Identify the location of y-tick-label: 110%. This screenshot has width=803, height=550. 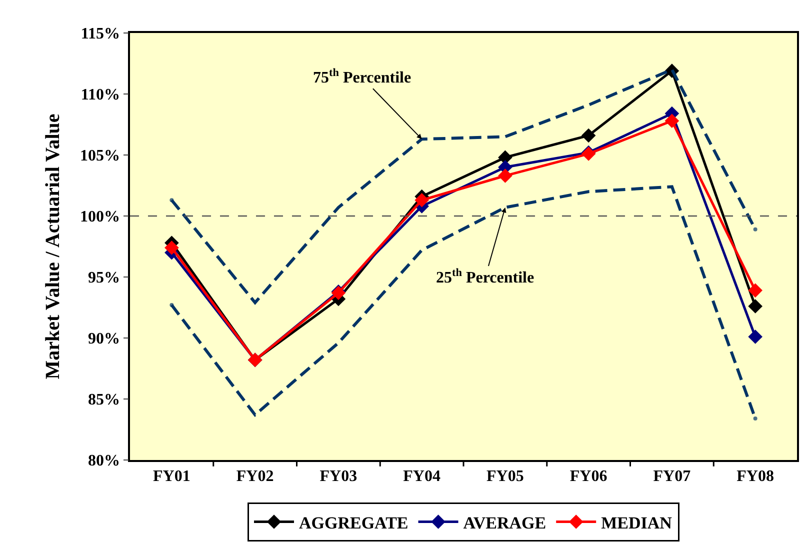
(100, 95).